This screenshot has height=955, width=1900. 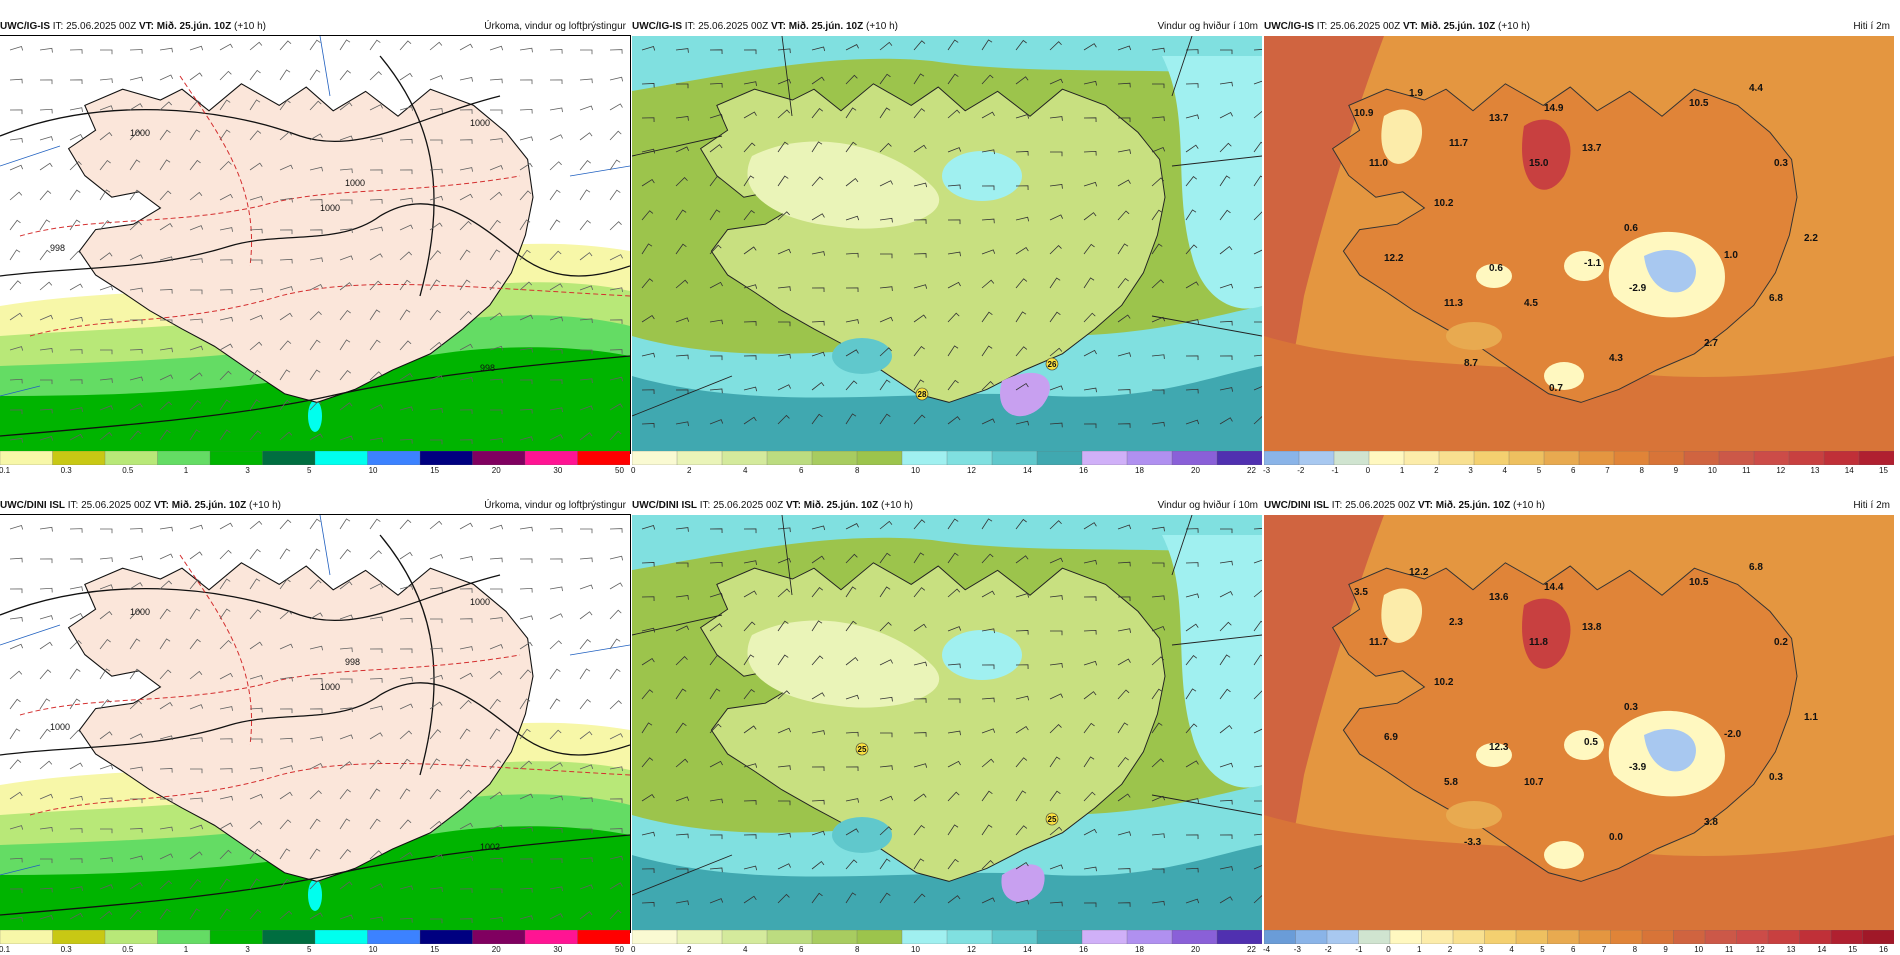 I want to click on colorbar-label: 10, so click(x=1712, y=470).